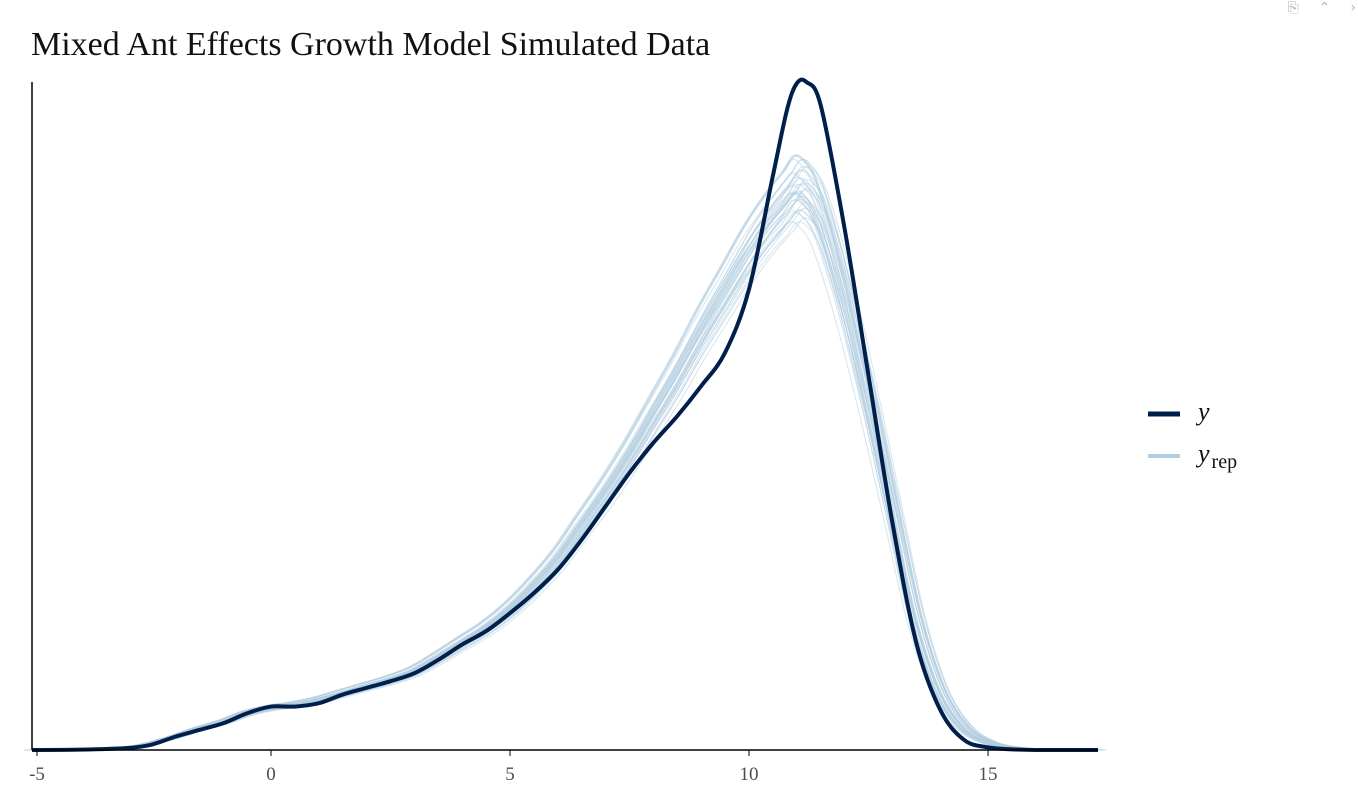 The image size is (1358, 804). I want to click on legend-label: y, so click(1202, 411).